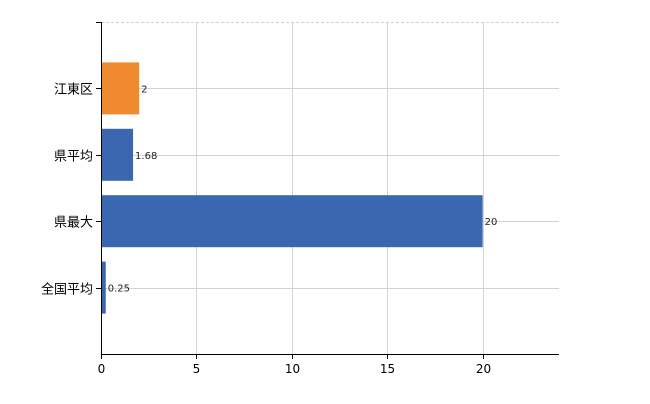  What do you see at coordinates (146, 156) in the screenshot?
I see `data-label: 1.68` at bounding box center [146, 156].